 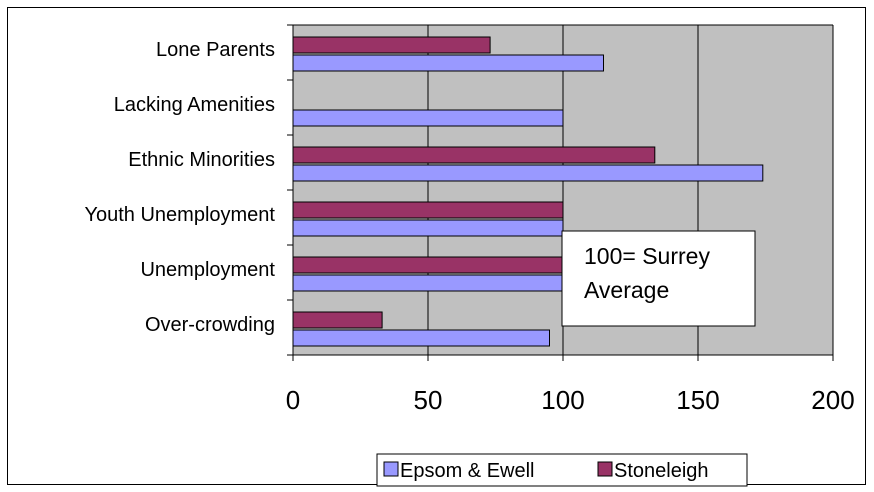 What do you see at coordinates (210, 325) in the screenshot?
I see `category-label-over-crowding: Over-crowding` at bounding box center [210, 325].